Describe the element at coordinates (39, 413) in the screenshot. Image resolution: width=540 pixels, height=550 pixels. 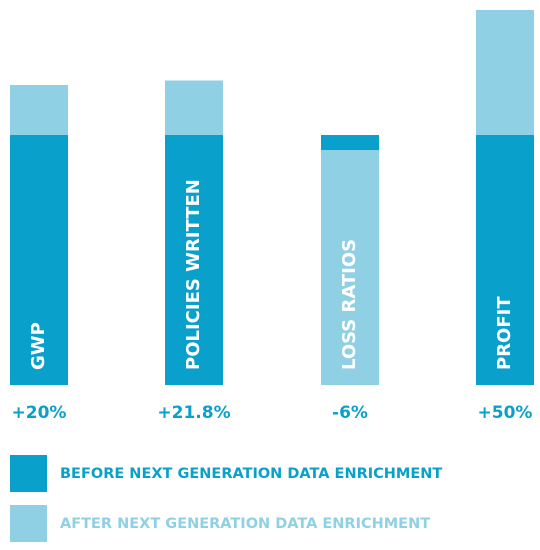
I see `value-label: +20%` at that location.